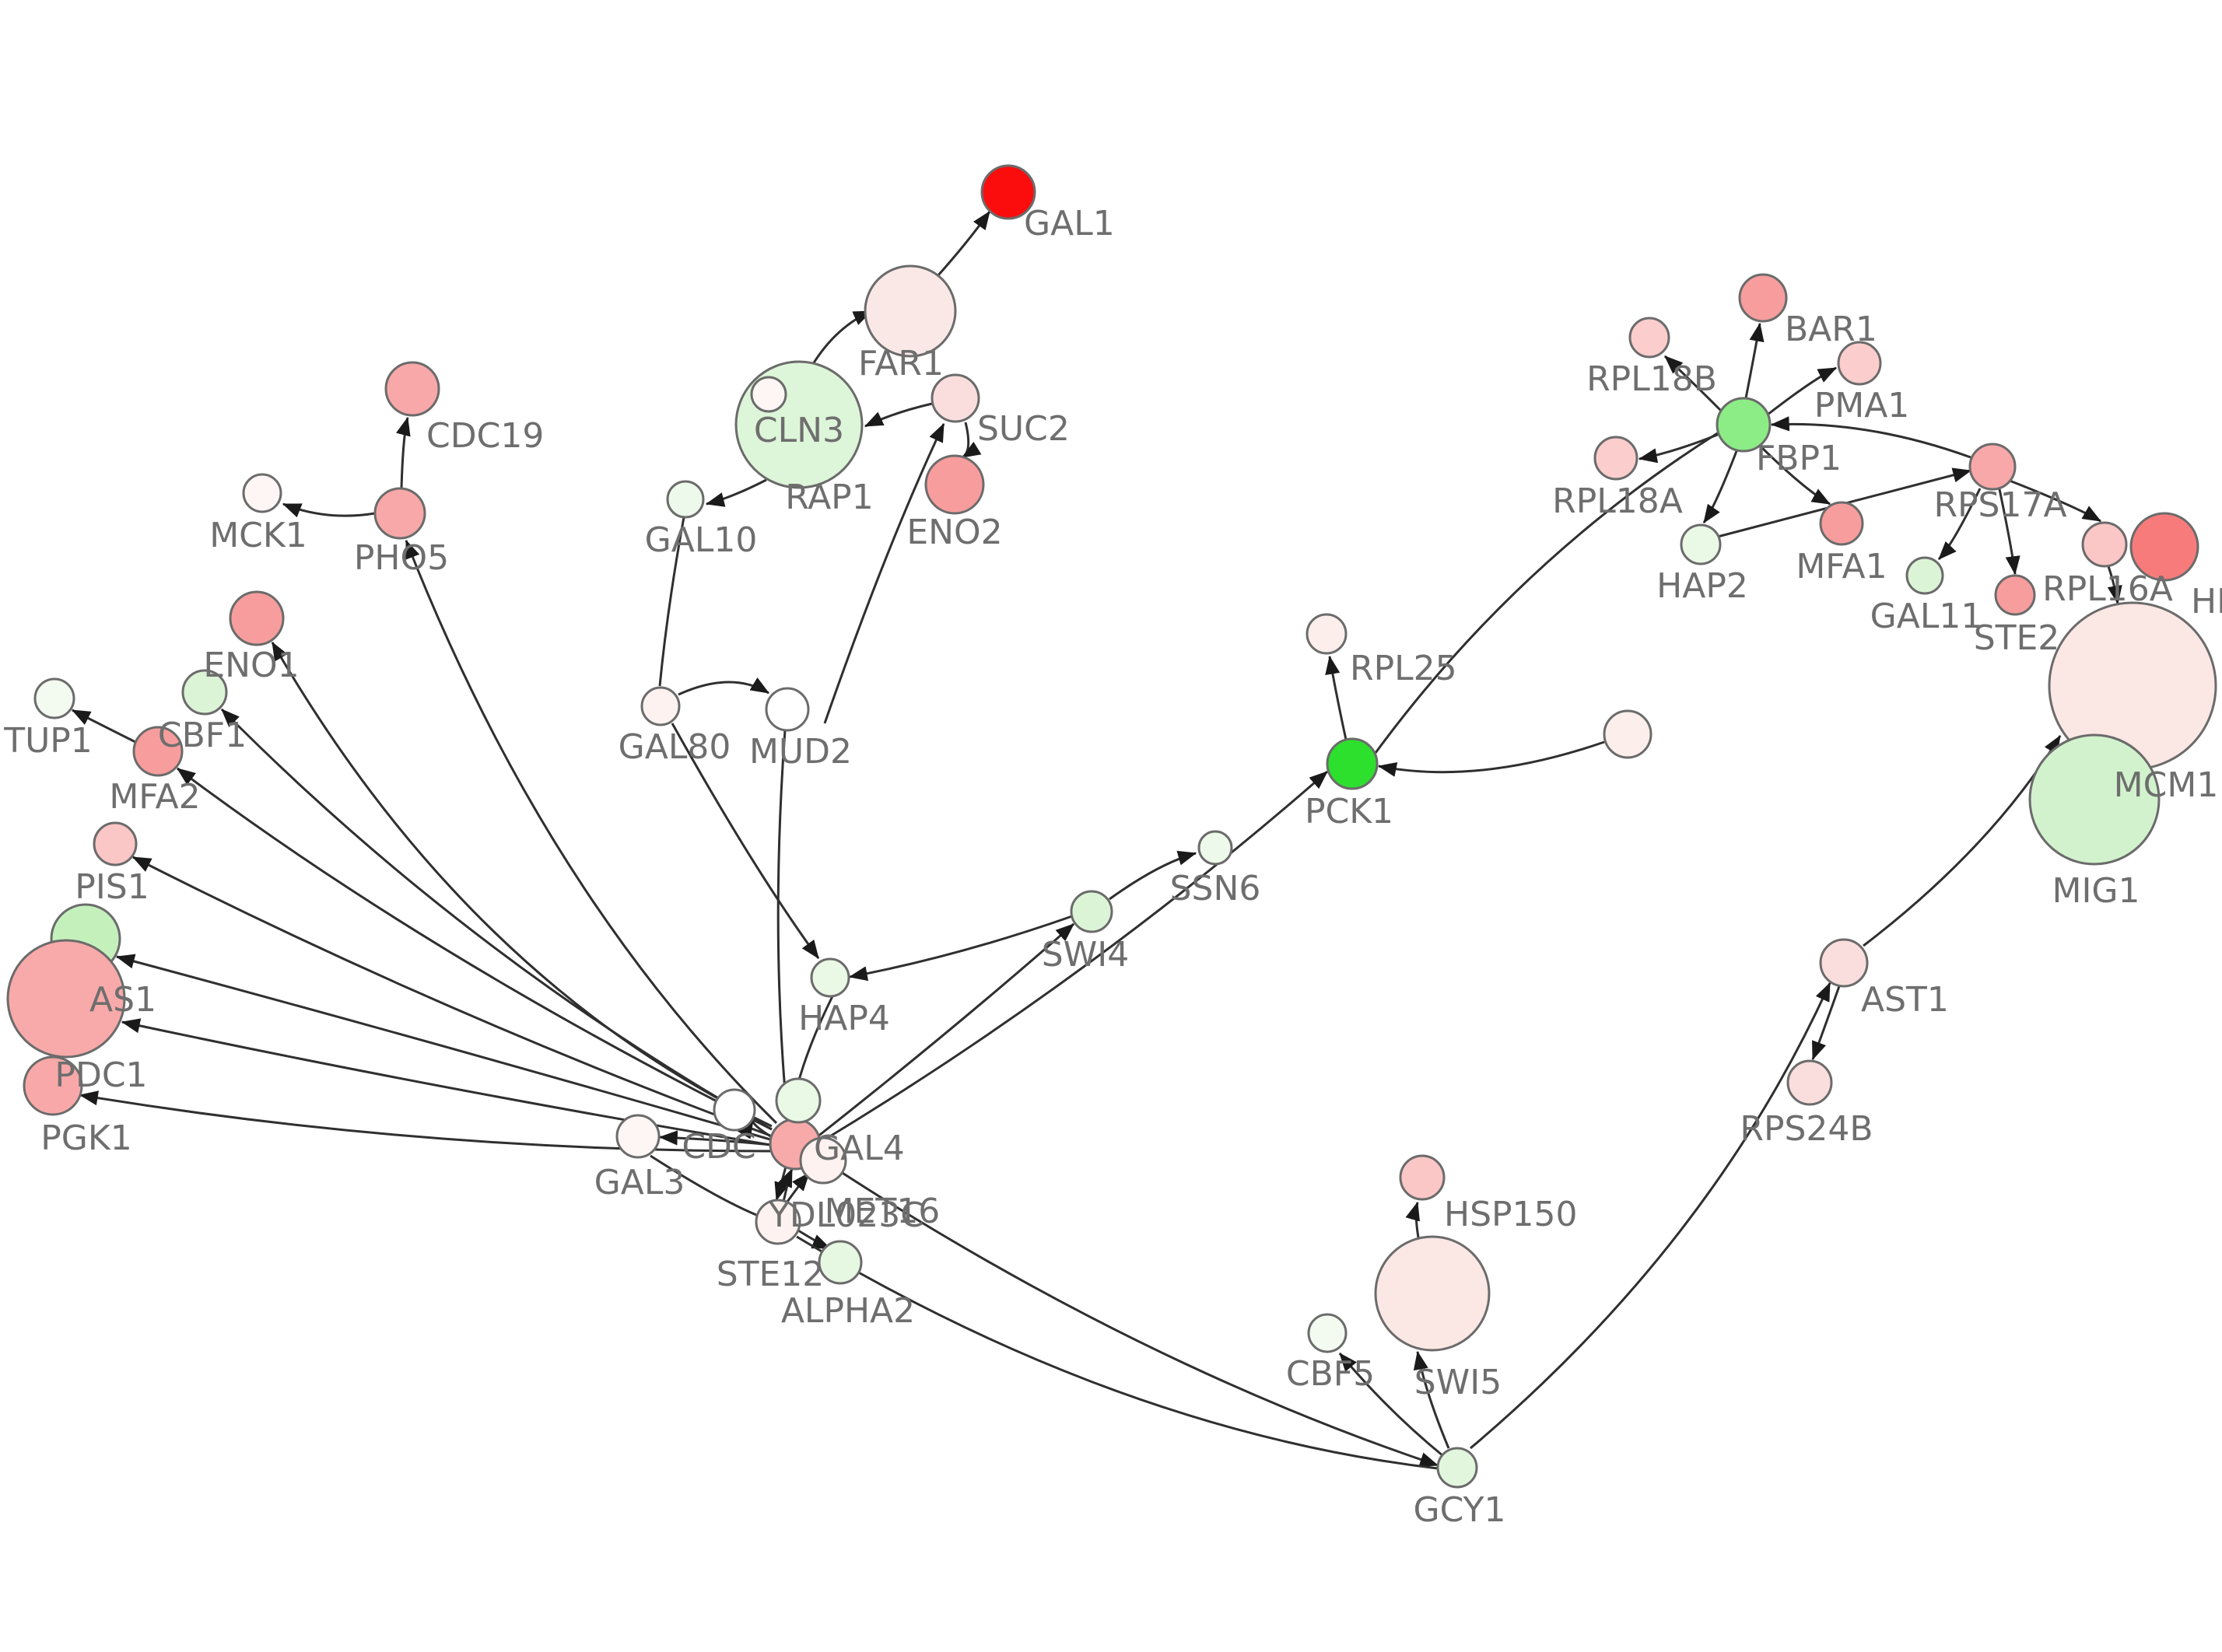 The height and width of the screenshot is (1652, 2222). I want to click on node-rpl18a, so click(1616, 458).